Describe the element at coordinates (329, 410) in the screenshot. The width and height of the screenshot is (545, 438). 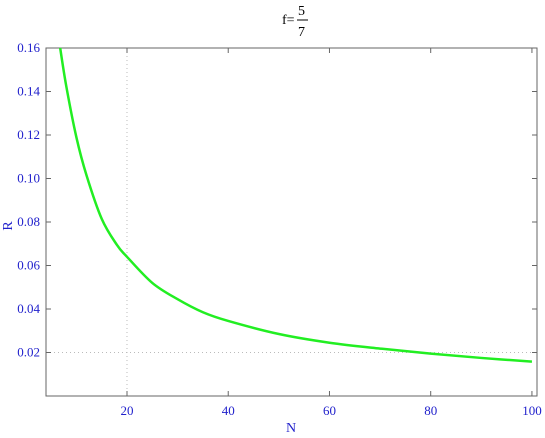
I see `x-tick-label: 60` at that location.